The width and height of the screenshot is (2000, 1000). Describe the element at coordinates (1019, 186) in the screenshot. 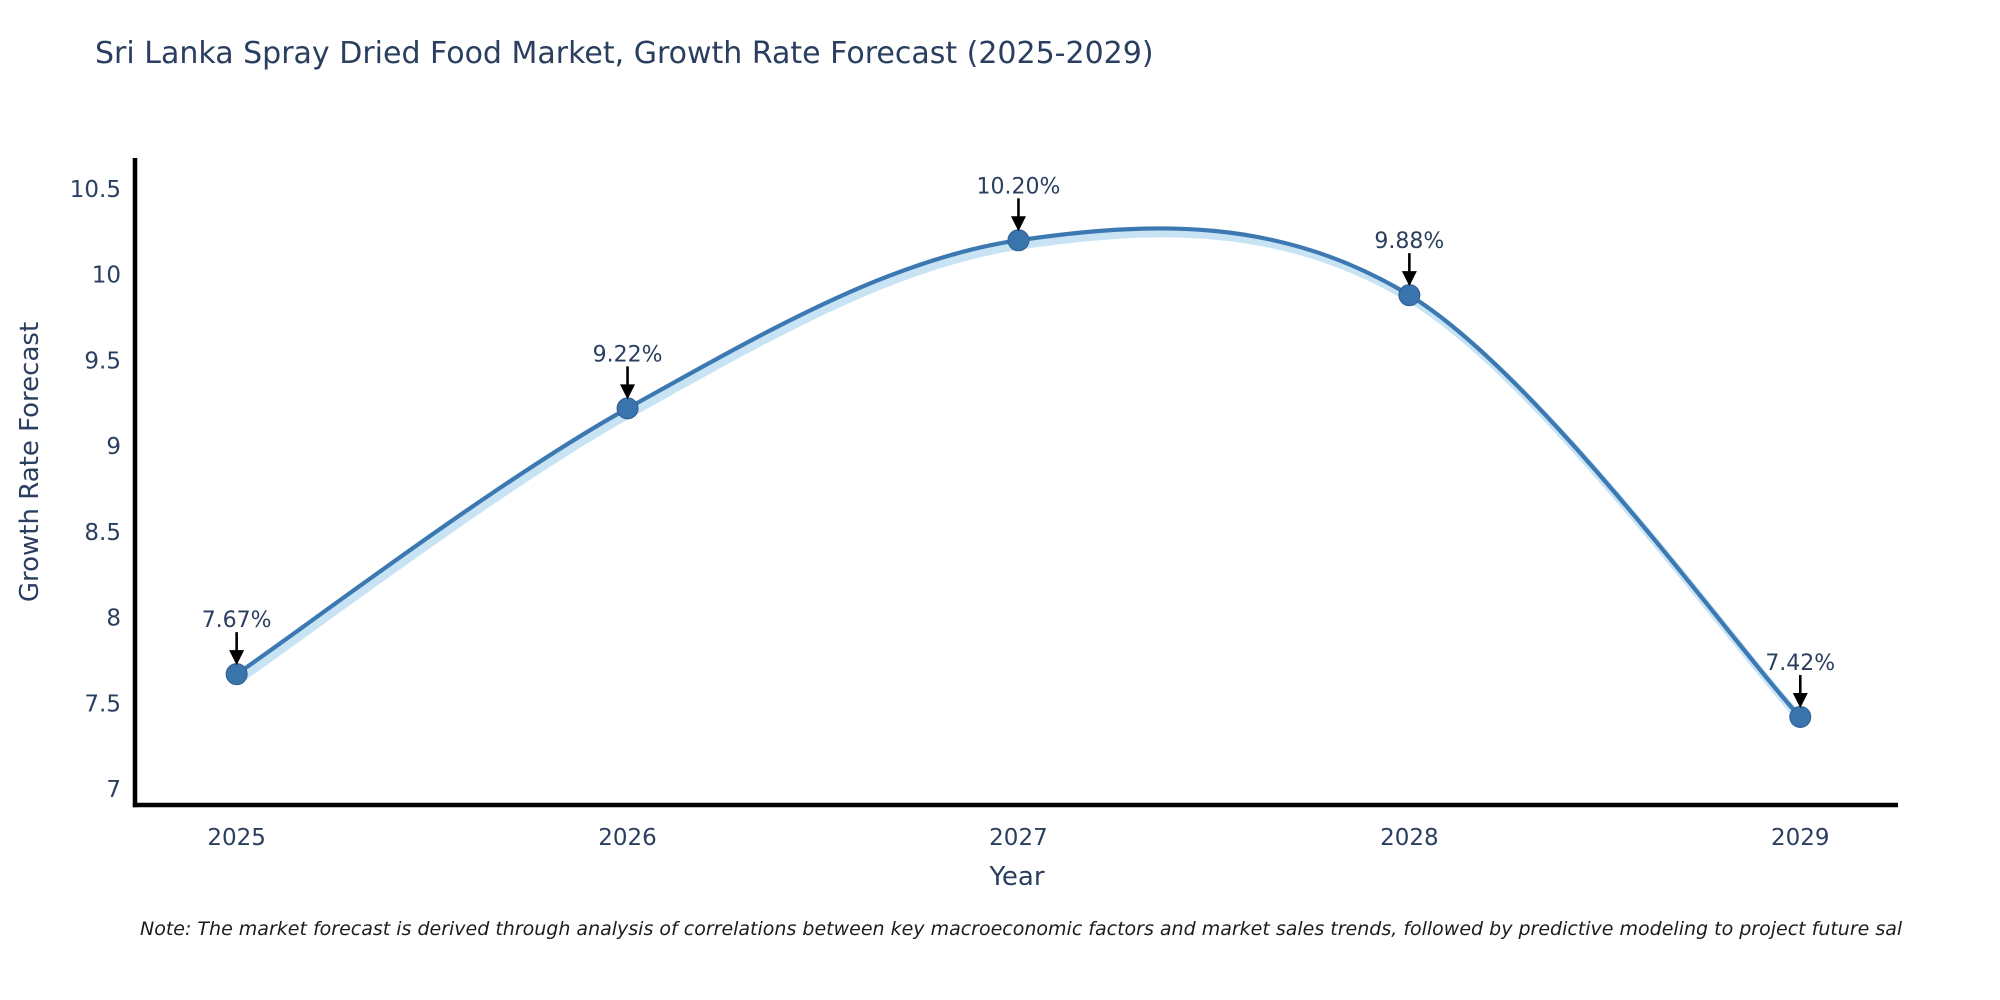

I see `annotation-value-label: 10.20%` at that location.